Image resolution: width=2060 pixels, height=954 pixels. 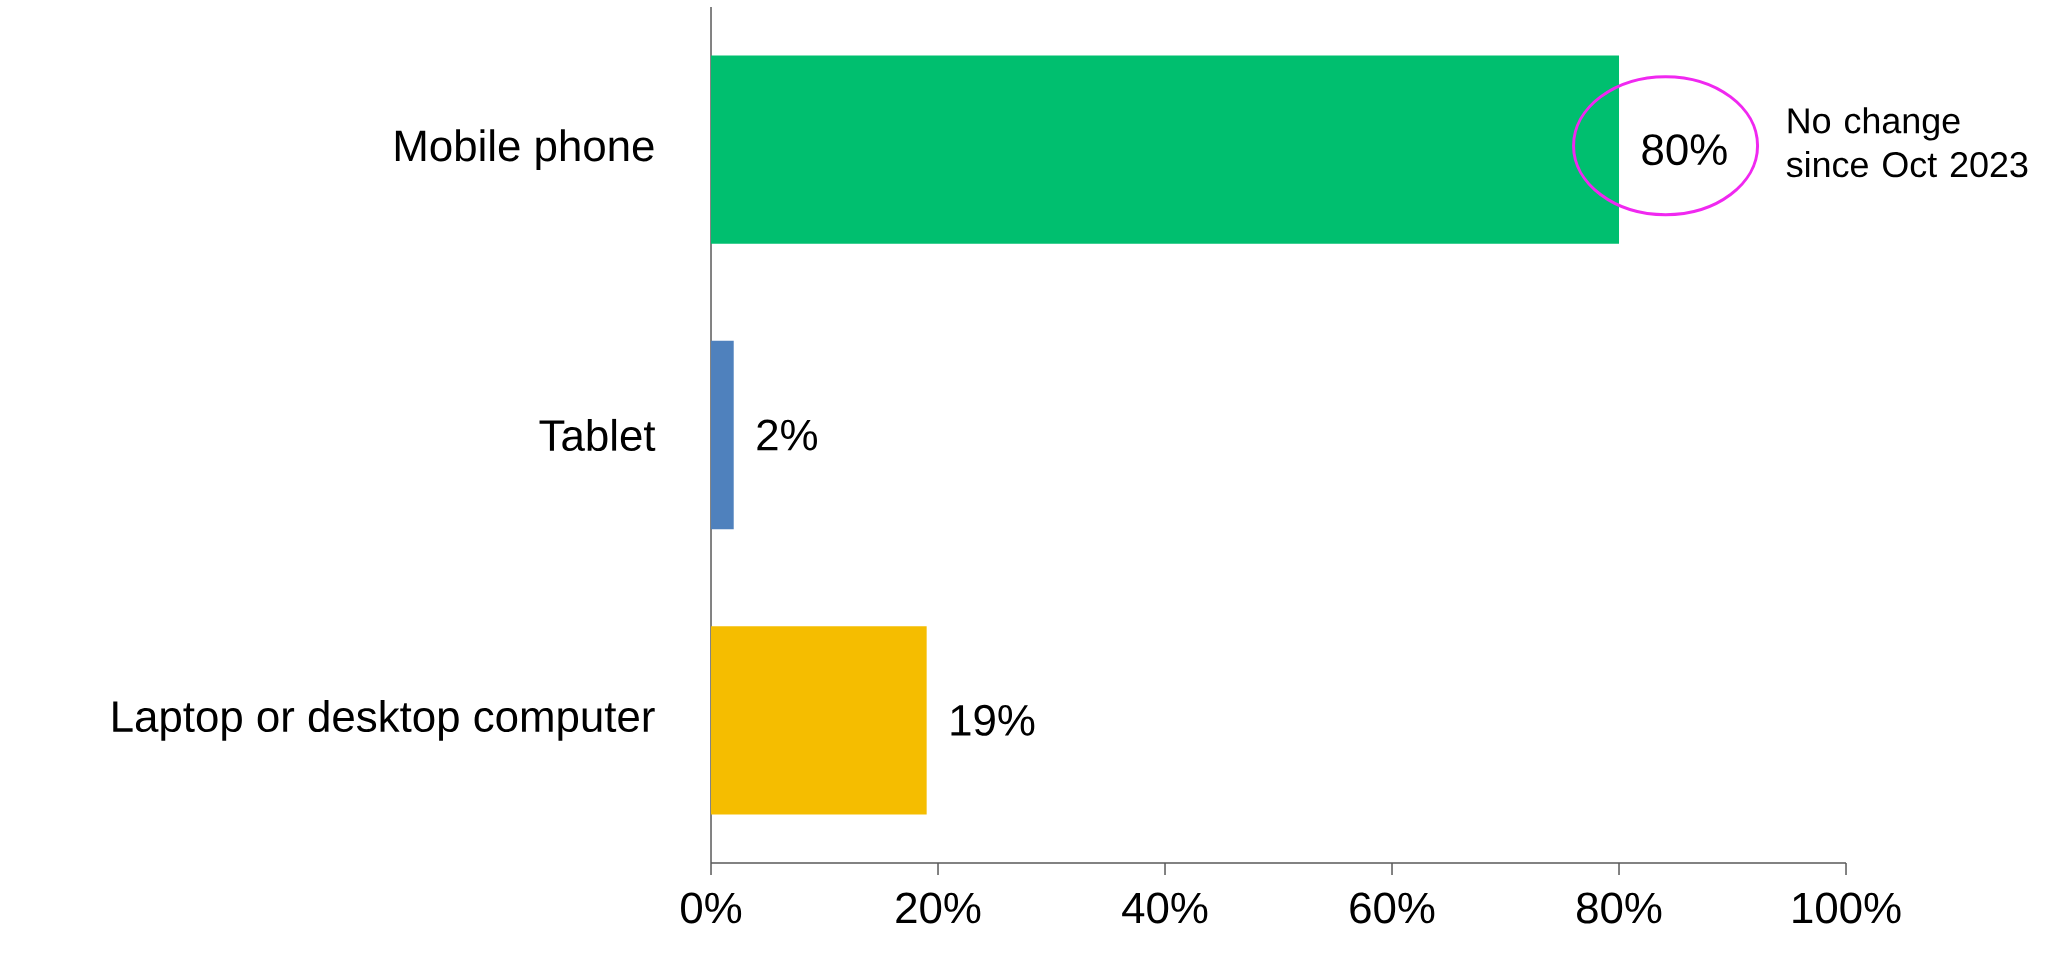 I want to click on x-tick-label: 100%, so click(x=1847, y=908).